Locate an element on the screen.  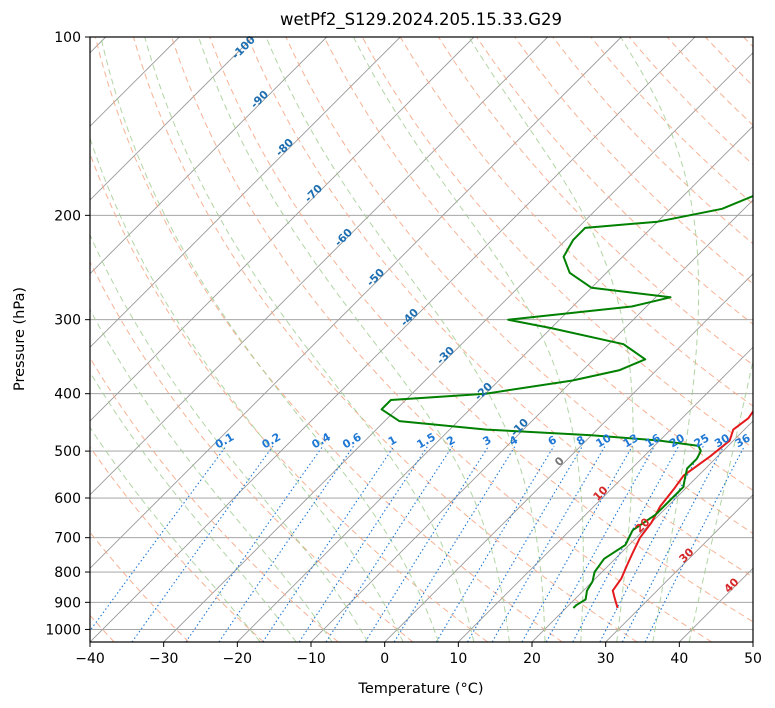
isotherm-label: 30 is located at coordinates (687, 555).